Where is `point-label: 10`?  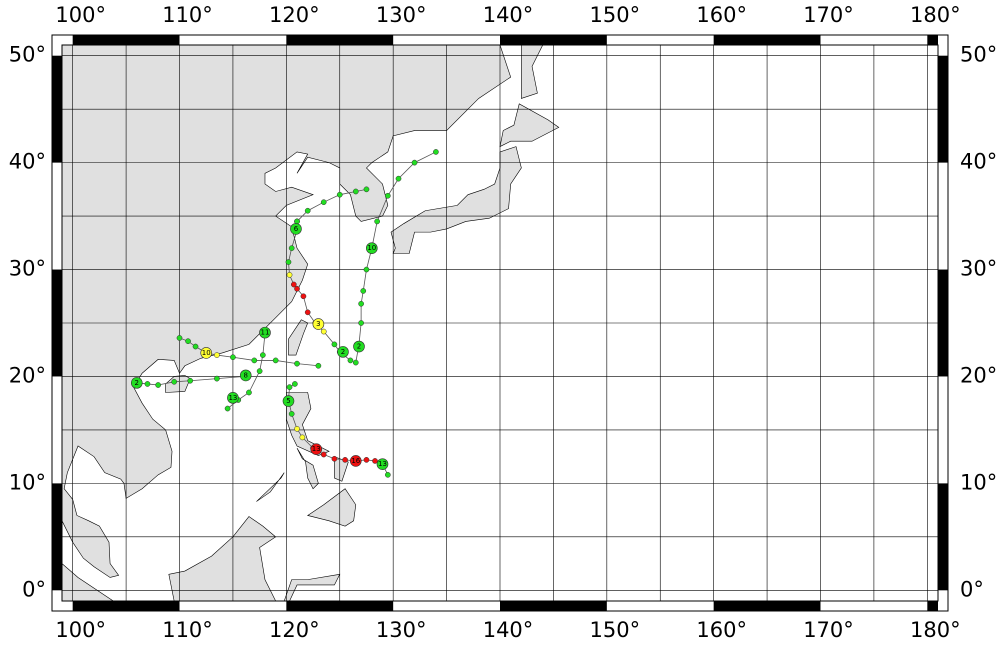 point-label: 10 is located at coordinates (371, 248).